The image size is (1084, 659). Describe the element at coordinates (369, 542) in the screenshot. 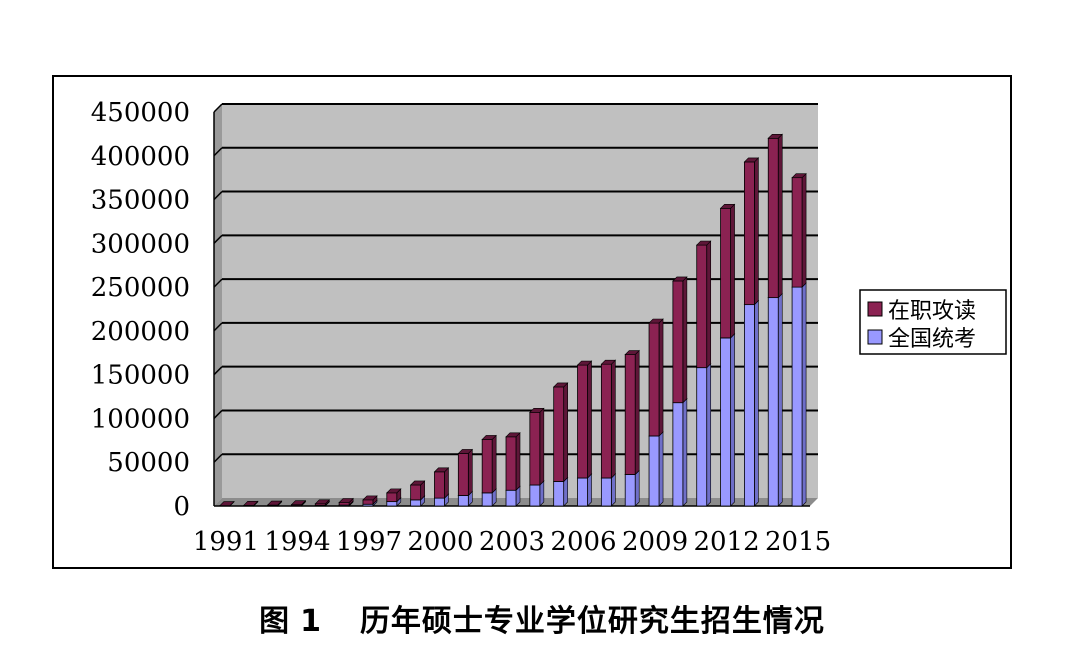

I see `x-tick-label: 1997` at that location.